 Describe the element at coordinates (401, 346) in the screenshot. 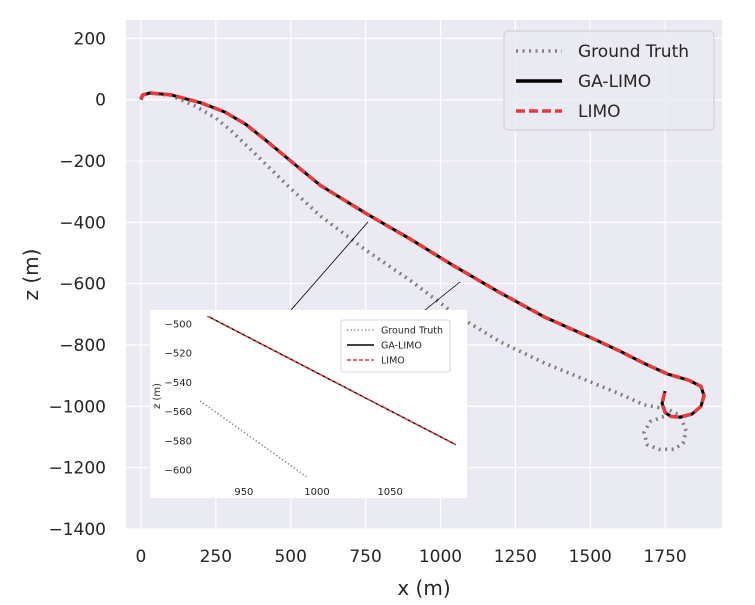

I see `inset-legend-label: GA-LIMO` at that location.